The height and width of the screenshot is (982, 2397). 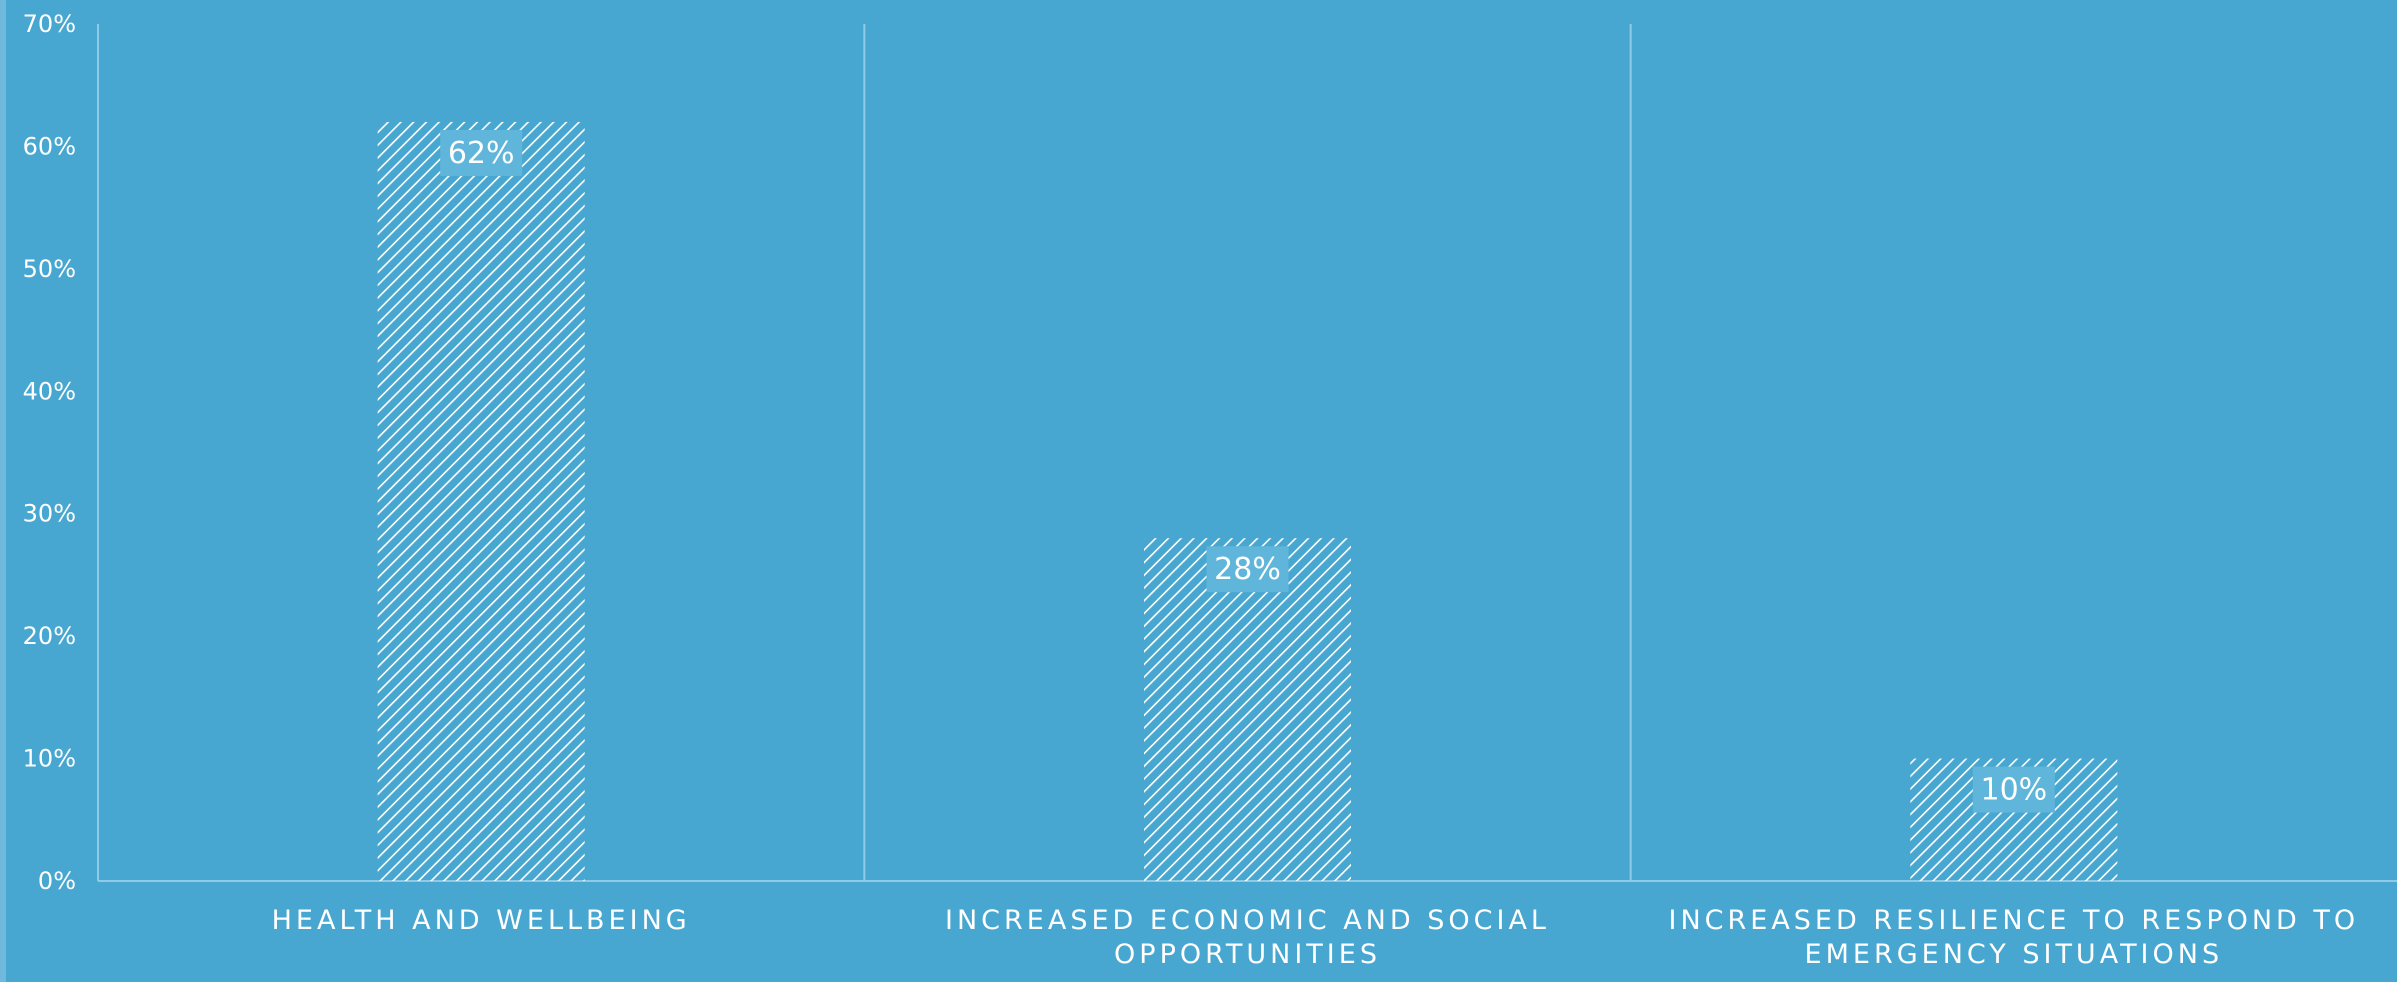 What do you see at coordinates (49, 514) in the screenshot?
I see `y-tick-label: 30%` at bounding box center [49, 514].